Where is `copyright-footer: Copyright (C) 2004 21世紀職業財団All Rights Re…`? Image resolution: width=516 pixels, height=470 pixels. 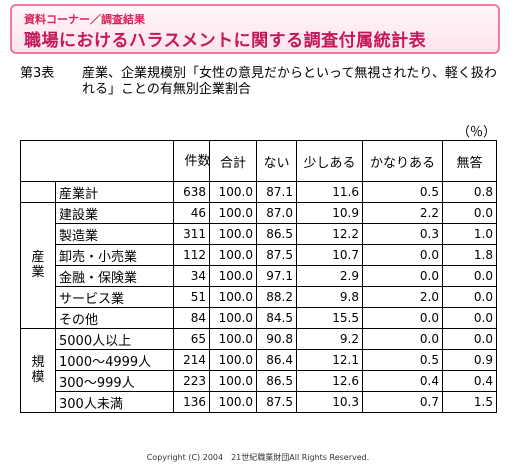 copyright-footer: Copyright (C) 2004 21世紀職業財団All Rights Re… is located at coordinates (258, 457).